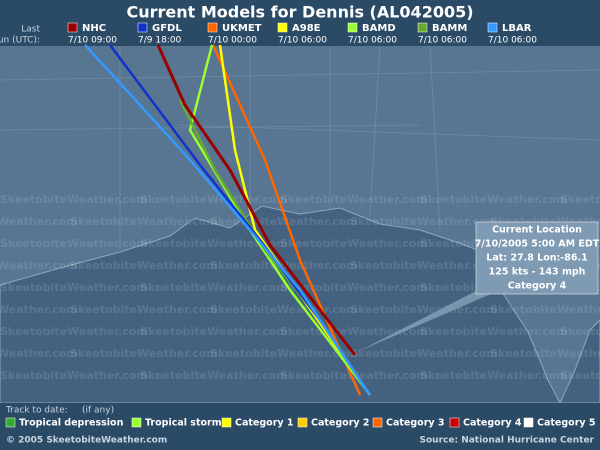  Describe the element at coordinates (299, 12) in the screenshot. I see `title: Current Models for Dennis (AL042005)` at that location.